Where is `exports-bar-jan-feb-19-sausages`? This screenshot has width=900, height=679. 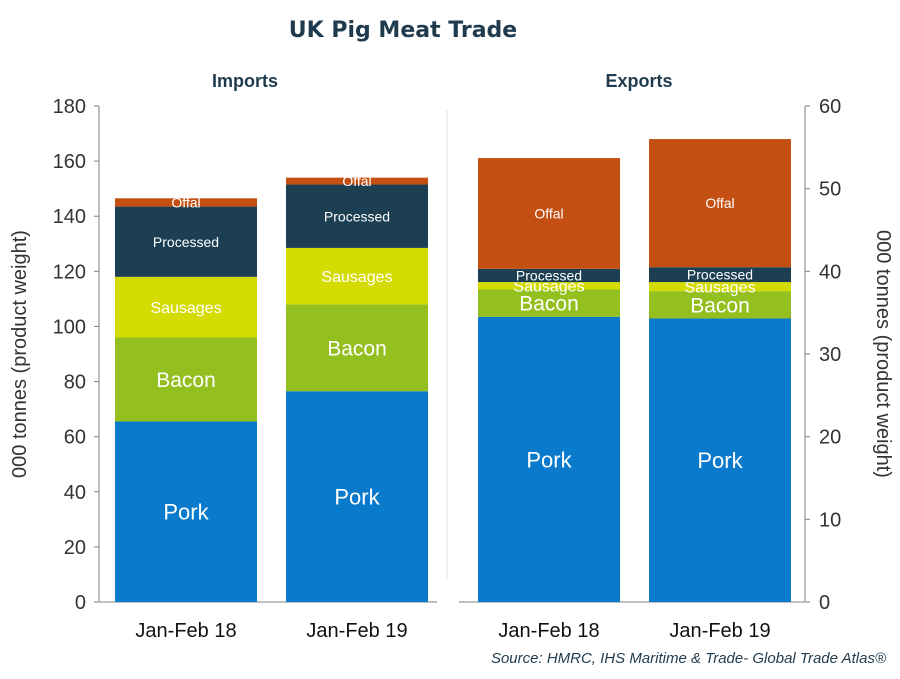
exports-bar-jan-feb-19-sausages is located at coordinates (720, 287).